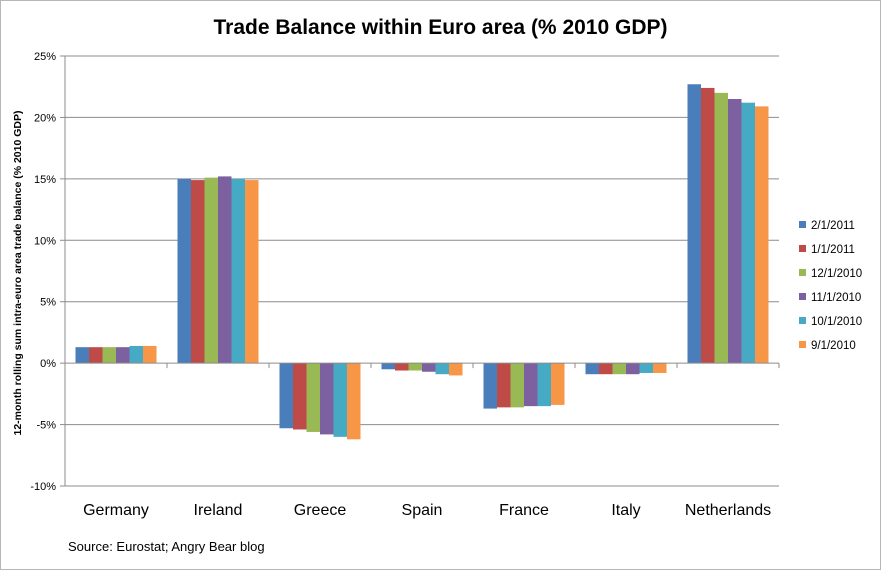 The image size is (881, 570). What do you see at coordinates (46, 426) in the screenshot?
I see `y-tick-label: -5%` at bounding box center [46, 426].